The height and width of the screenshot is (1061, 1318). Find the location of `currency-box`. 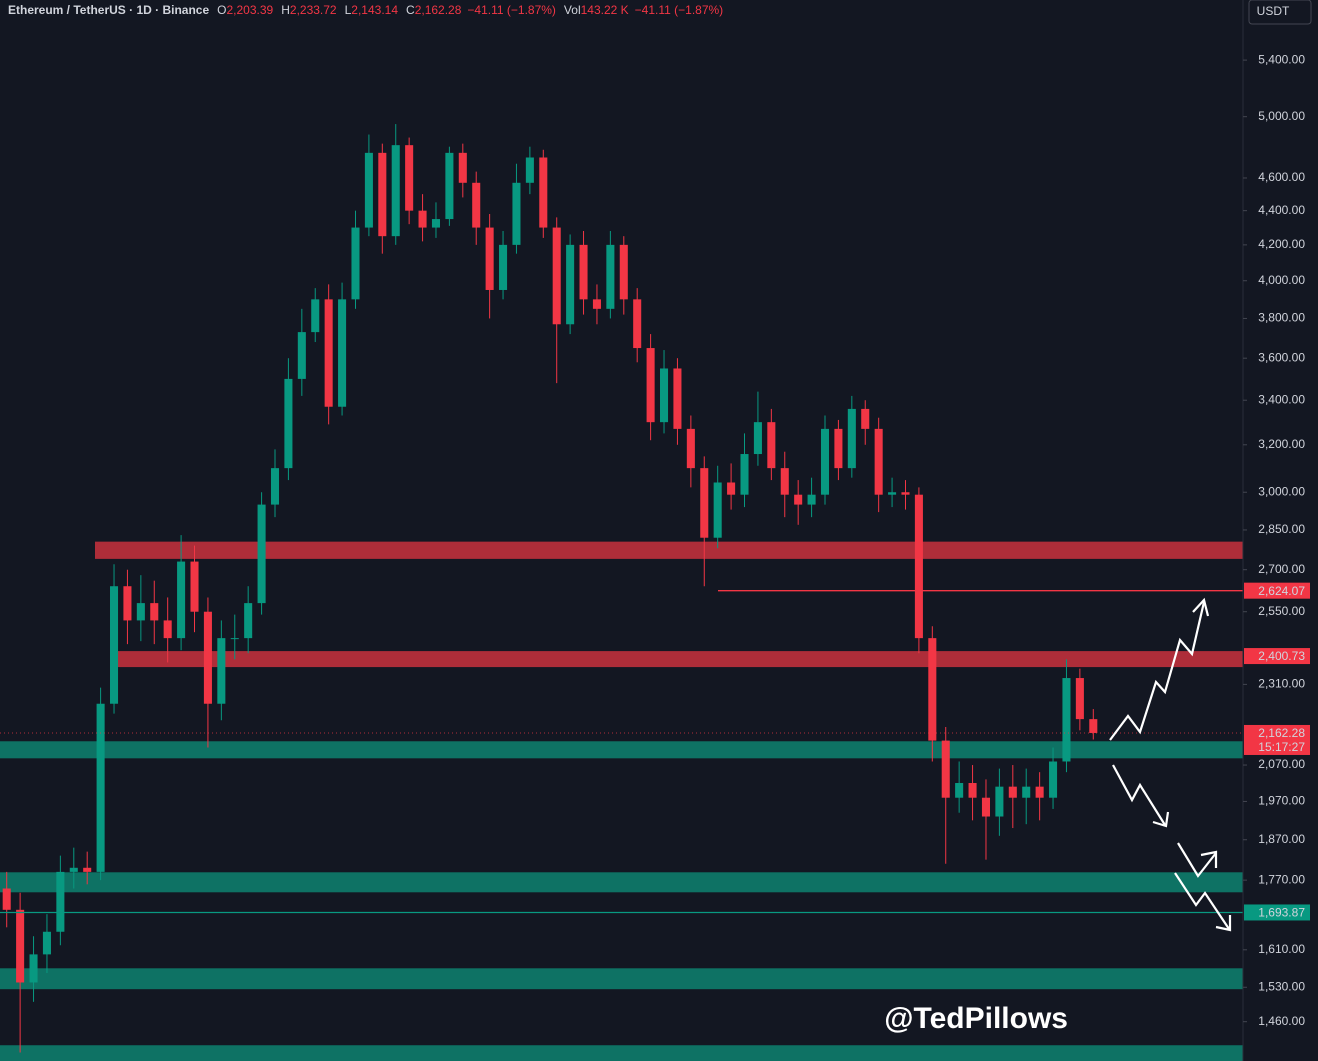

currency-box is located at coordinates (1280, 12).